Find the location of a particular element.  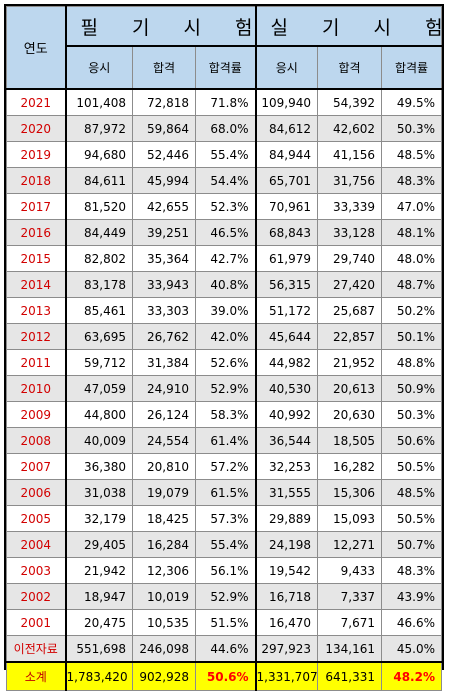

practical-pass-rate-cell: 48.8% is located at coordinates (411, 362).